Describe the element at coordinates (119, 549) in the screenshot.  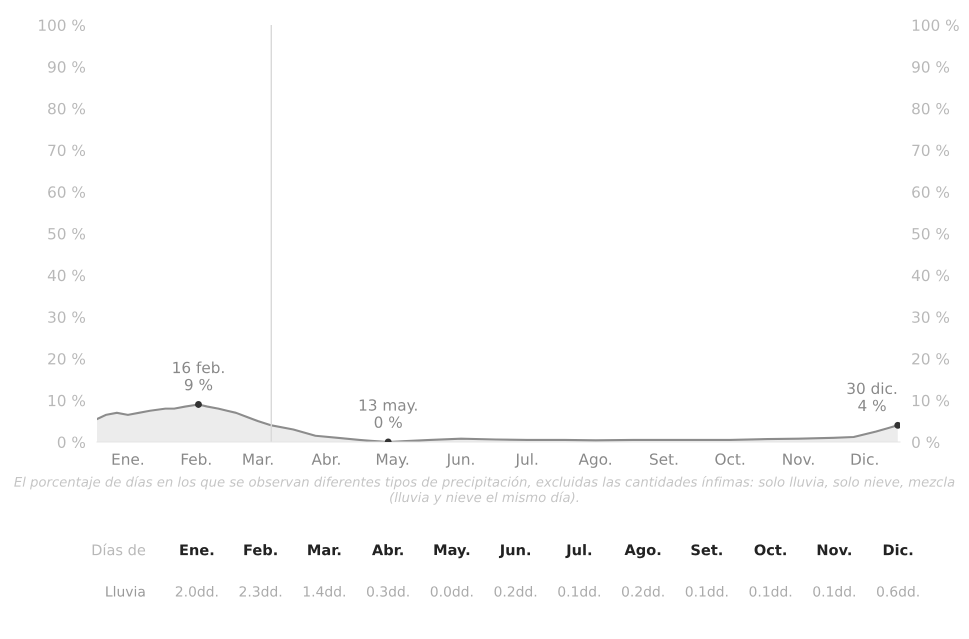
I see `text: Días de` at that location.